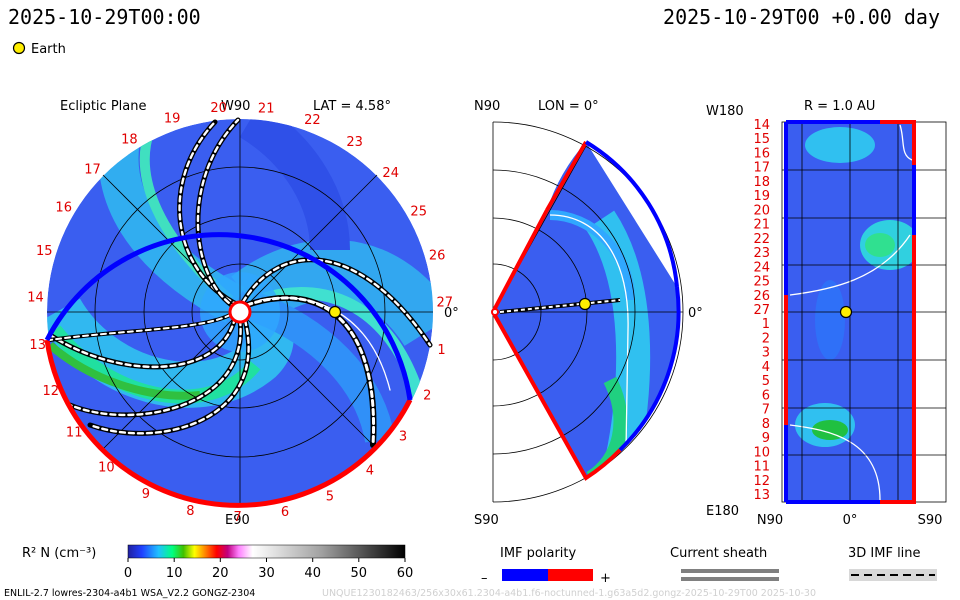 The height and width of the screenshot is (600, 960). Describe the element at coordinates (146, 494) in the screenshot. I see `ecliptic-tick-label: 9` at that location.